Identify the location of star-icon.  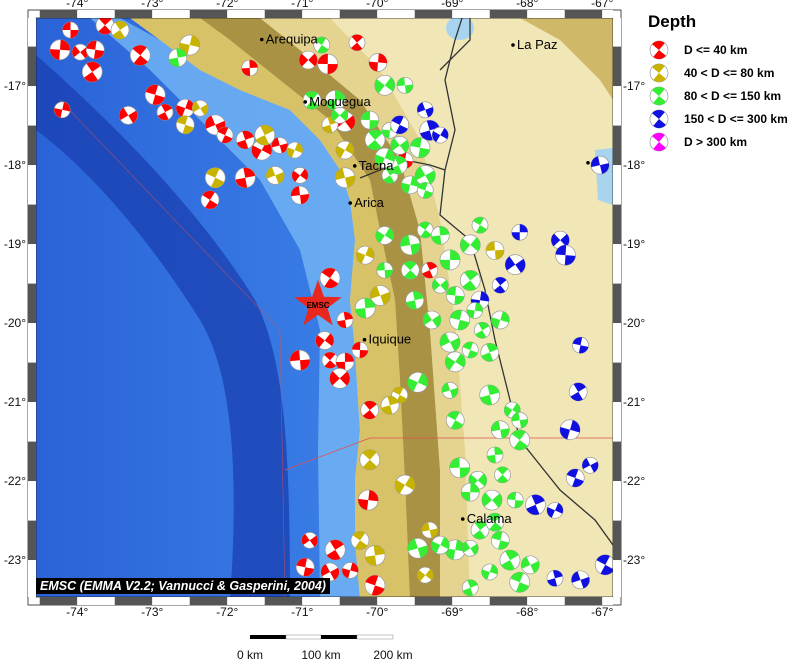
(318, 302).